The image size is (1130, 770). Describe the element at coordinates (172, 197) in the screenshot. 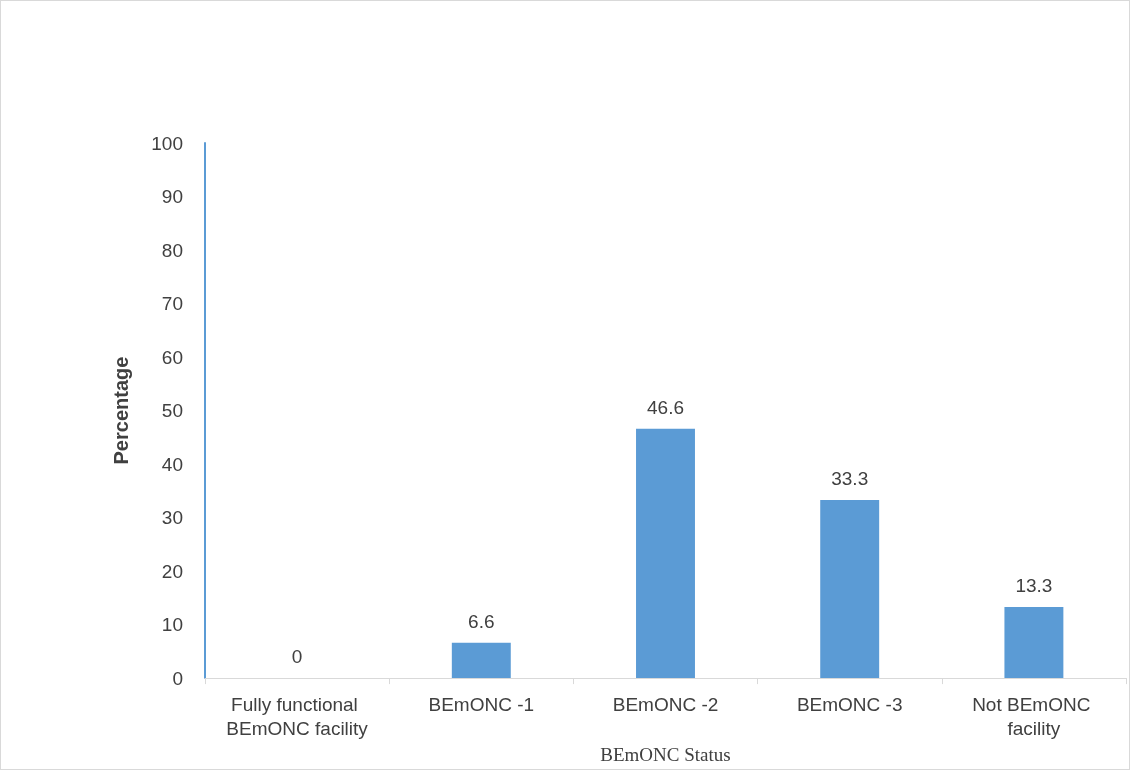

I see `y-tick-label: 90` at that location.